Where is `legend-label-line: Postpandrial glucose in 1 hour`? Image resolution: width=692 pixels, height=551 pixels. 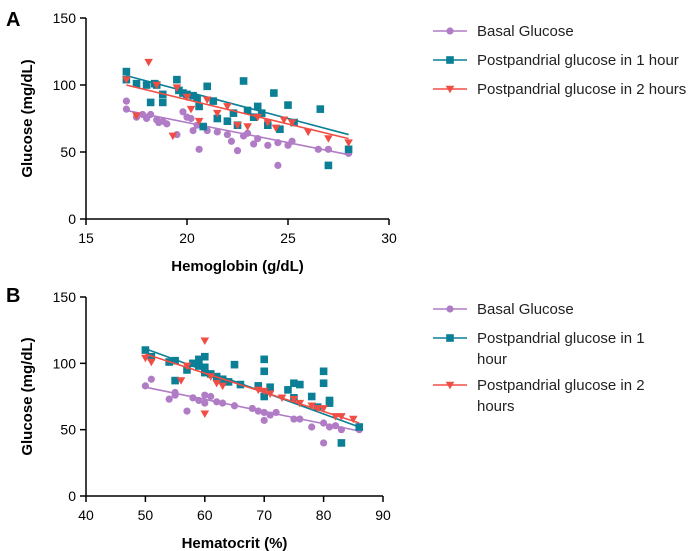
legend-label-line: Postpandrial glucose in 1 hour is located at coordinates (578, 60).